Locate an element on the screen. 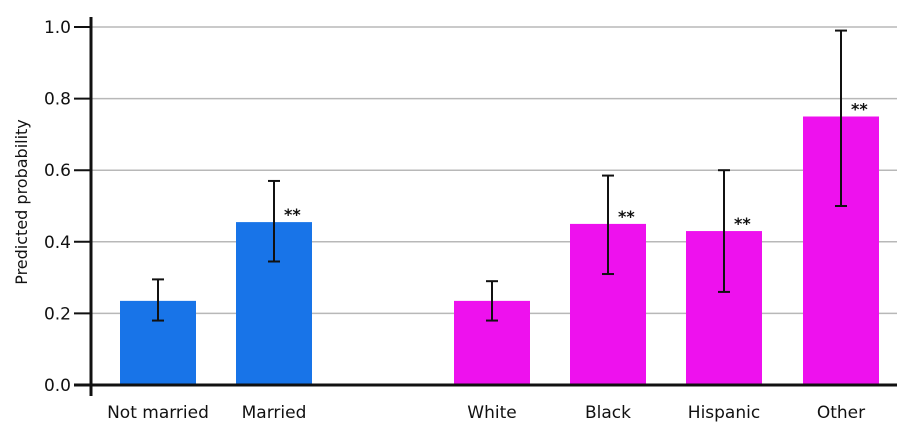 Image resolution: width=902 pixels, height=423 pixels. y-tick-label: 0.8 is located at coordinates (57, 100).